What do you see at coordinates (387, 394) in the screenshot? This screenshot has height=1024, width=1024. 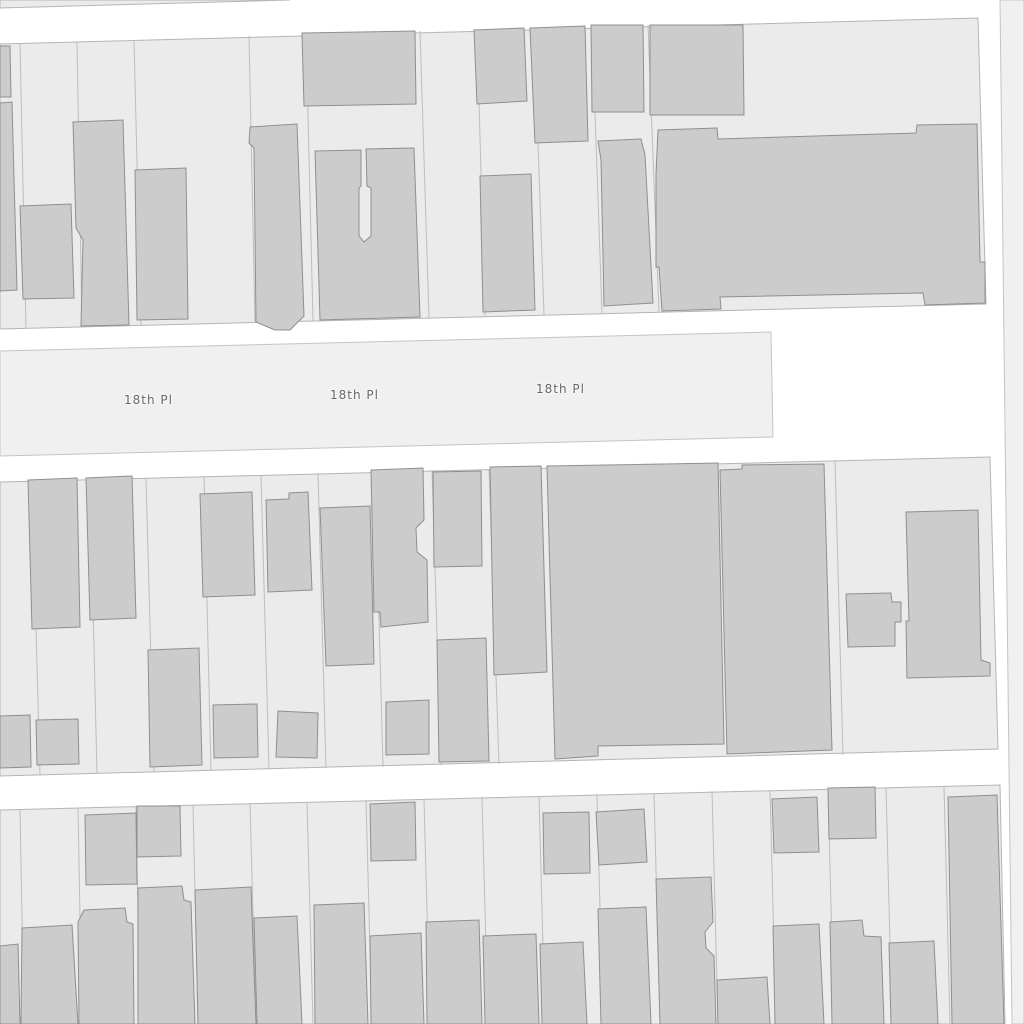 I see `street-18th-pl` at bounding box center [387, 394].